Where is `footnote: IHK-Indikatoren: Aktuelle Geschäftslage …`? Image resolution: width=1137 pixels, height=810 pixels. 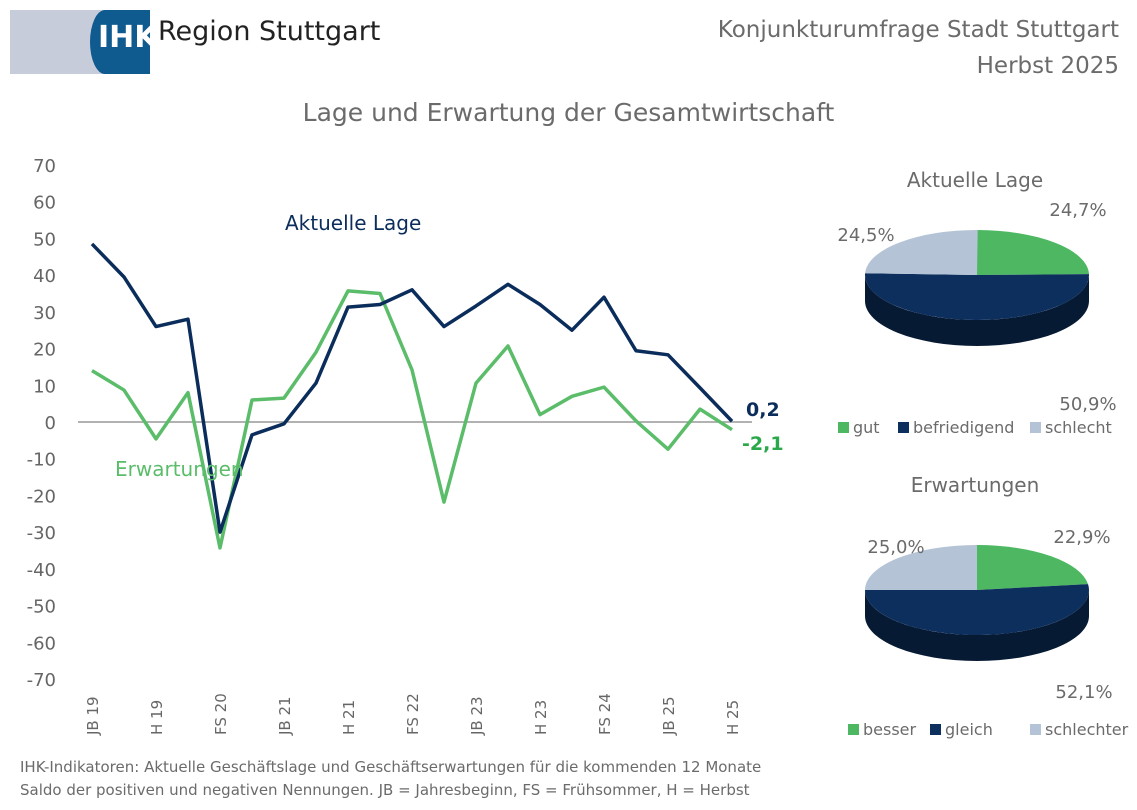 footnote: IHK-Indikatoren: Aktuelle Geschäftslage … is located at coordinates (390, 779).